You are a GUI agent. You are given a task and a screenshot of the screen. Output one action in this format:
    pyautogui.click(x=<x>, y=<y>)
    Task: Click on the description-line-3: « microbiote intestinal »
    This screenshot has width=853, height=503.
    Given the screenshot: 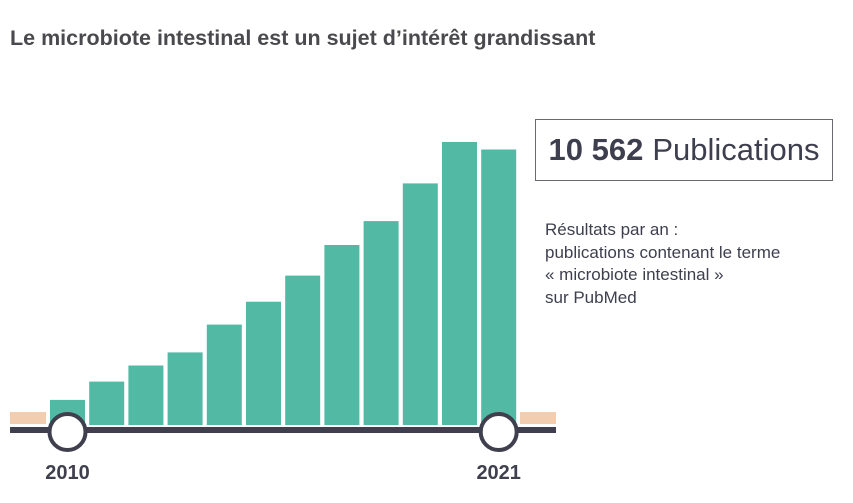 What is the action you would take?
    pyautogui.click(x=634, y=274)
    